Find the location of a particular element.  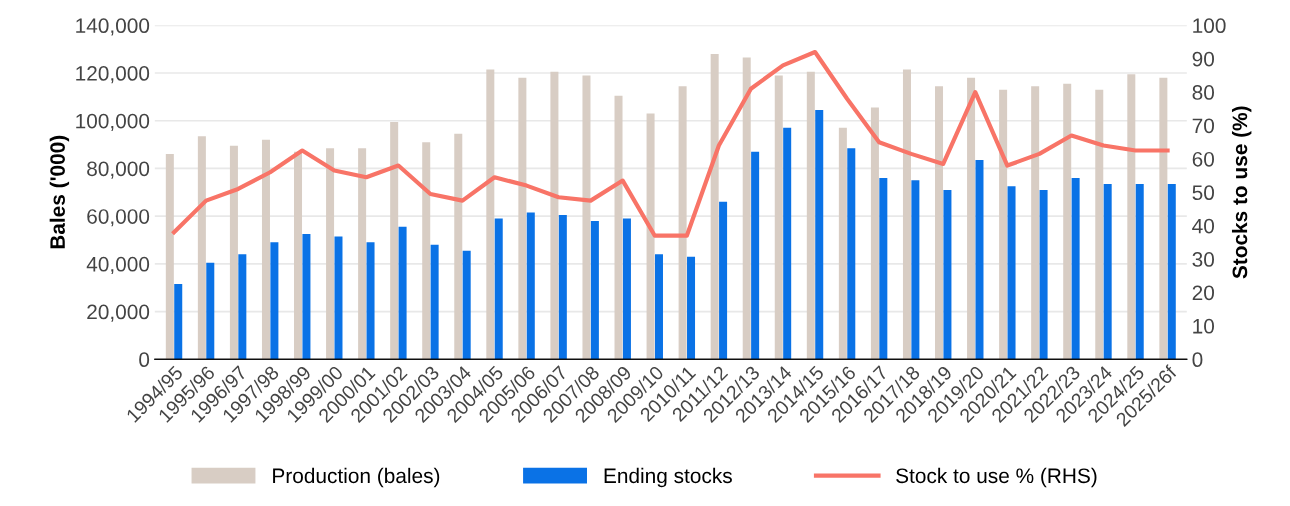

y2-tick-label: 60 is located at coordinates (1203, 159).